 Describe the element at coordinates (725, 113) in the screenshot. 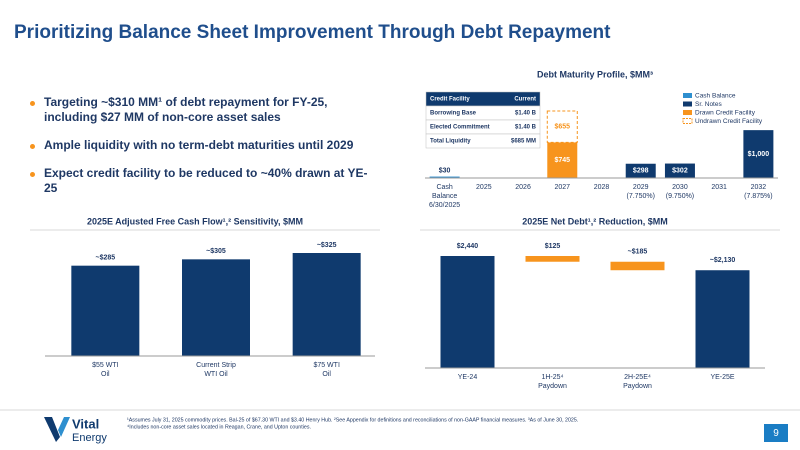

I see `legend-label: Drawn Credit Facility` at that location.